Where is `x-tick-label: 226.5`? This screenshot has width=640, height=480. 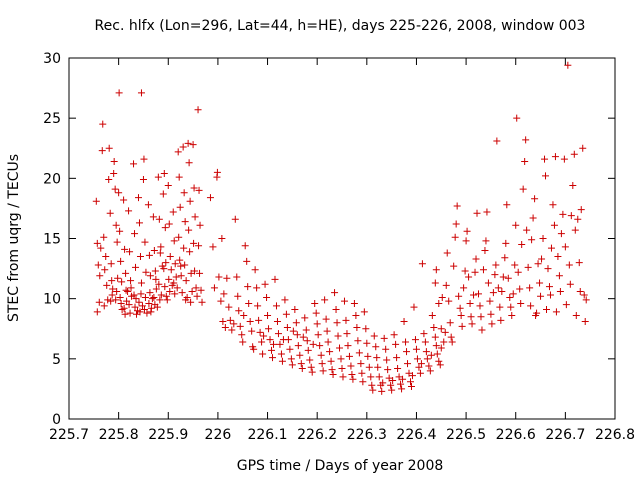
x-tick-label: 226.5 is located at coordinates (466, 435).